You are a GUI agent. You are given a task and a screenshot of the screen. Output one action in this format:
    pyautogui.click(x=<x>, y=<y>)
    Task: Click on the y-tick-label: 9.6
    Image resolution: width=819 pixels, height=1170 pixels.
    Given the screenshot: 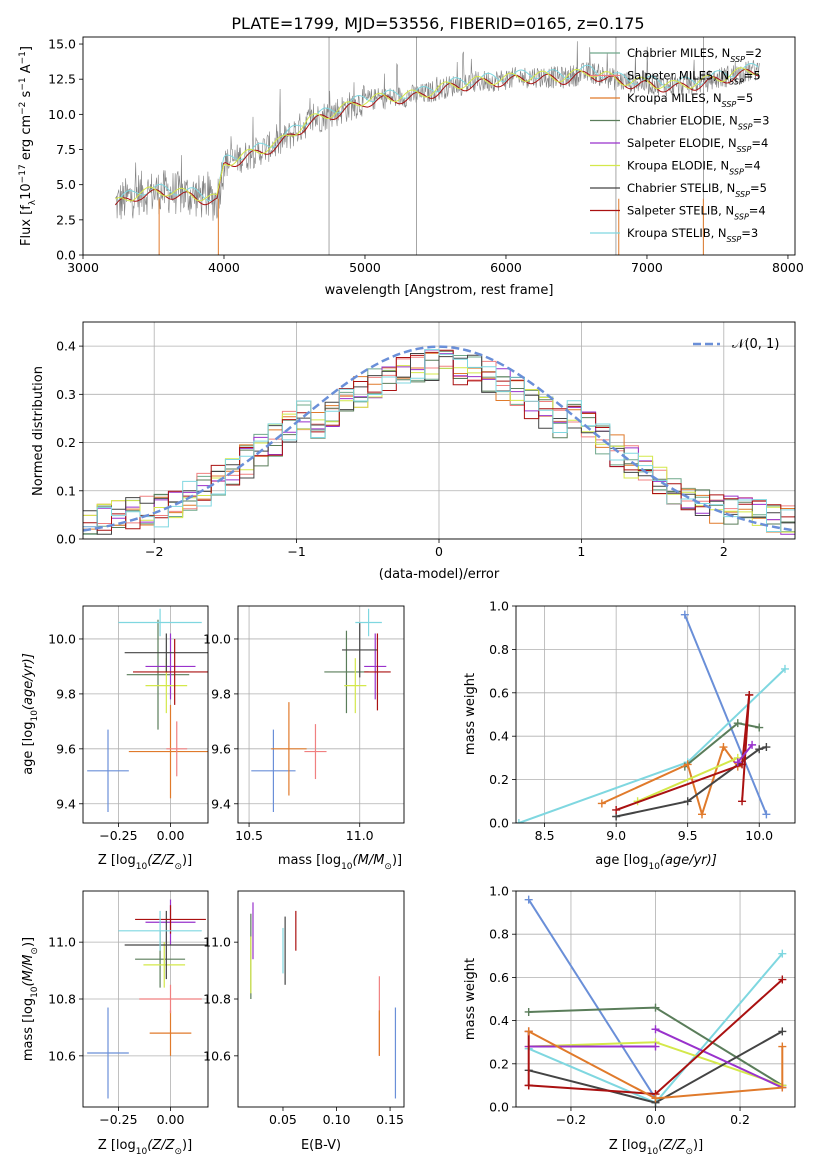 What is the action you would take?
    pyautogui.click(x=221, y=748)
    